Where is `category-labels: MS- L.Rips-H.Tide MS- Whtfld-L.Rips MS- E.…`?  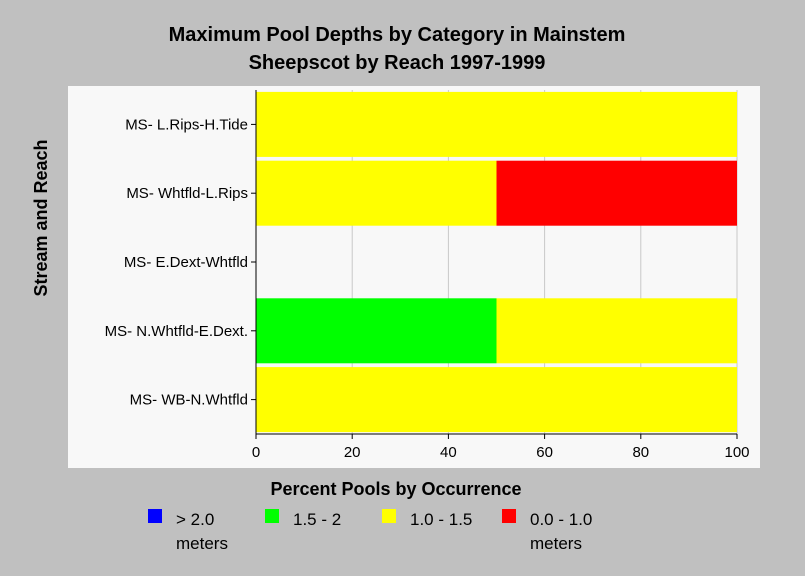
category-labels: MS- L.Rips-H.Tide MS- Whtfld-L.Rips MS- E.… is located at coordinates (180, 262).